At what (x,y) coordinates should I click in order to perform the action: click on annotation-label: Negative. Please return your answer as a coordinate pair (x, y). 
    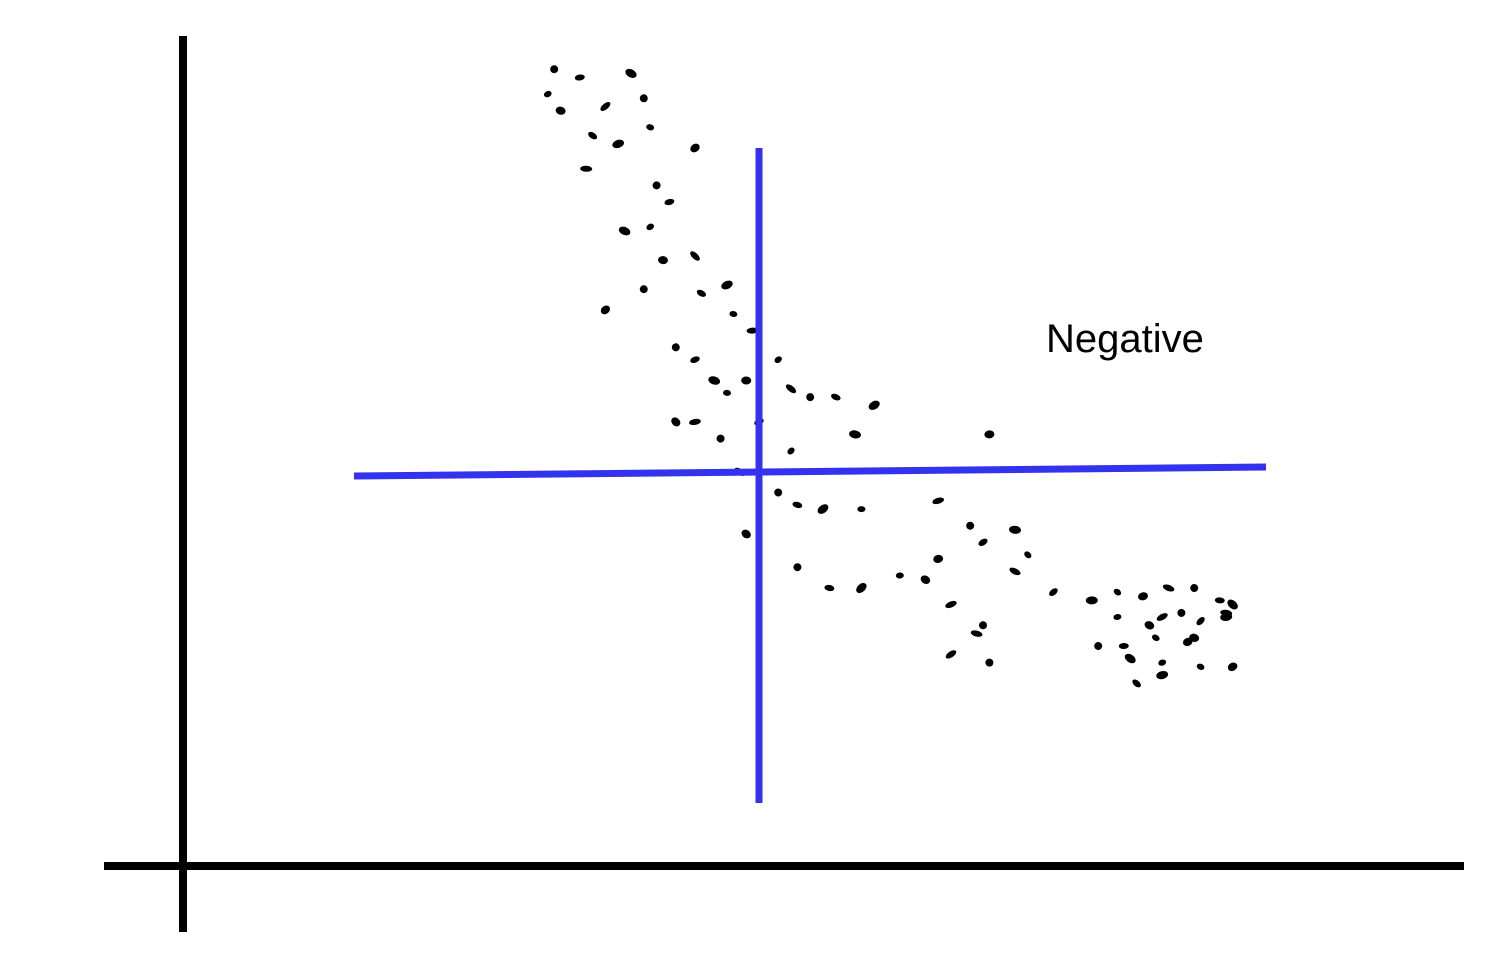
    Looking at the image, I should click on (1125, 339).